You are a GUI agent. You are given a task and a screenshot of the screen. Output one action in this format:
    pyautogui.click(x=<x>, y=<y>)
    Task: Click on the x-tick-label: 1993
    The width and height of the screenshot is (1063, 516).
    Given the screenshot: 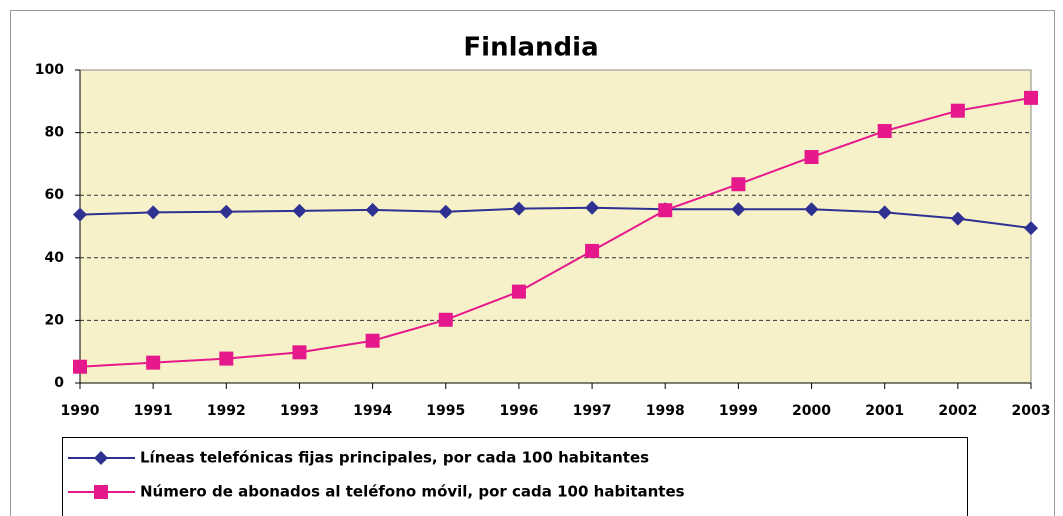 What is the action you would take?
    pyautogui.click(x=299, y=411)
    